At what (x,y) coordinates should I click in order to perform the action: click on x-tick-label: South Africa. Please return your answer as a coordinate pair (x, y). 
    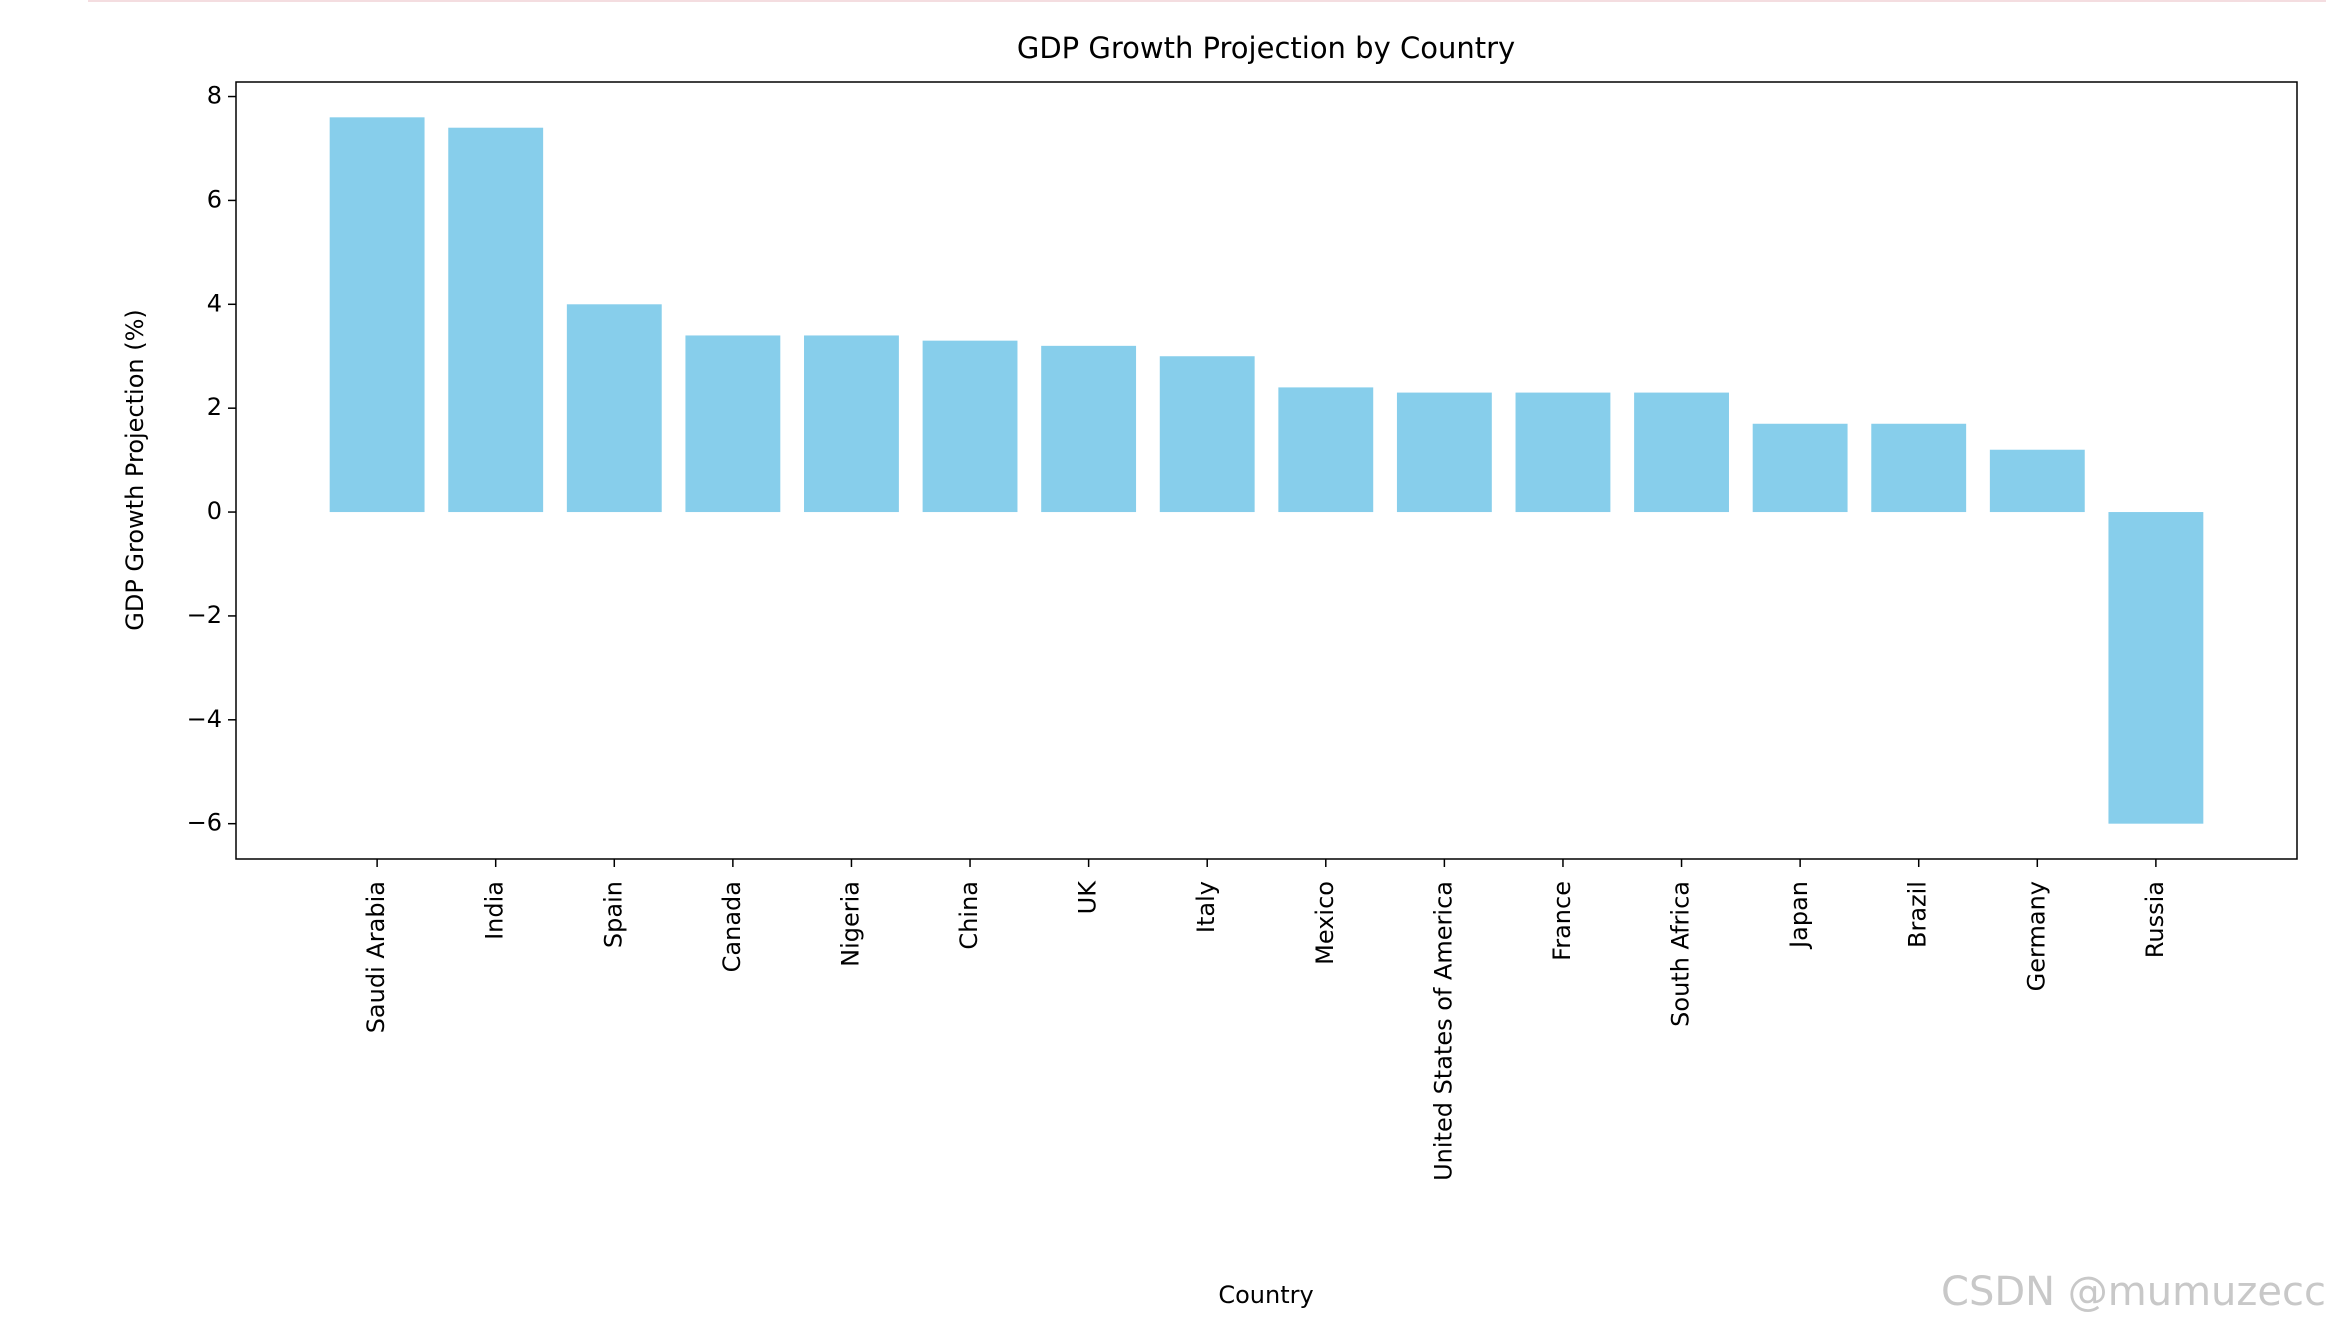
    Looking at the image, I should click on (1681, 954).